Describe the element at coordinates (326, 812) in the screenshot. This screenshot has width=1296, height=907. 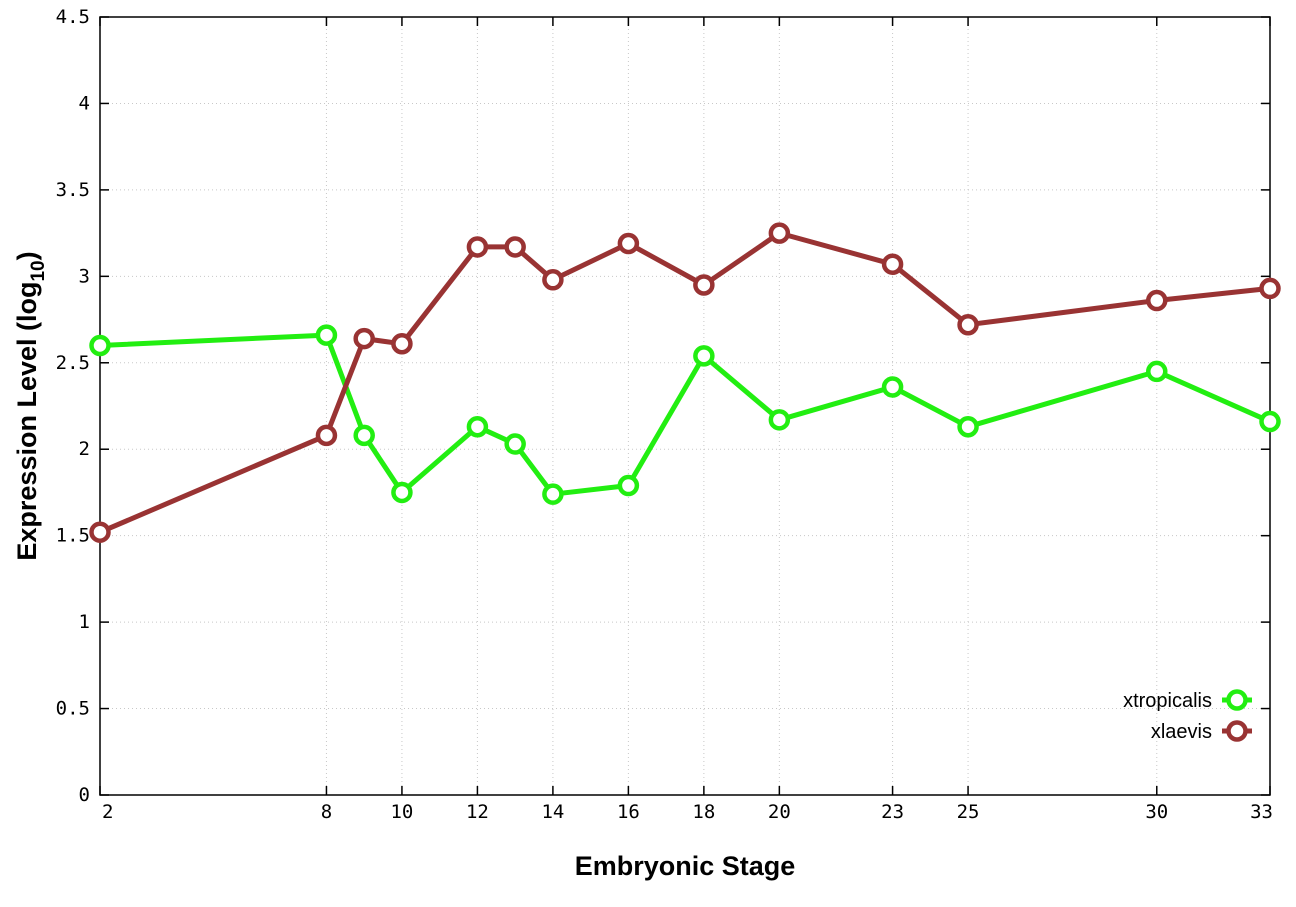
I see `x-tick-label: 8` at that location.